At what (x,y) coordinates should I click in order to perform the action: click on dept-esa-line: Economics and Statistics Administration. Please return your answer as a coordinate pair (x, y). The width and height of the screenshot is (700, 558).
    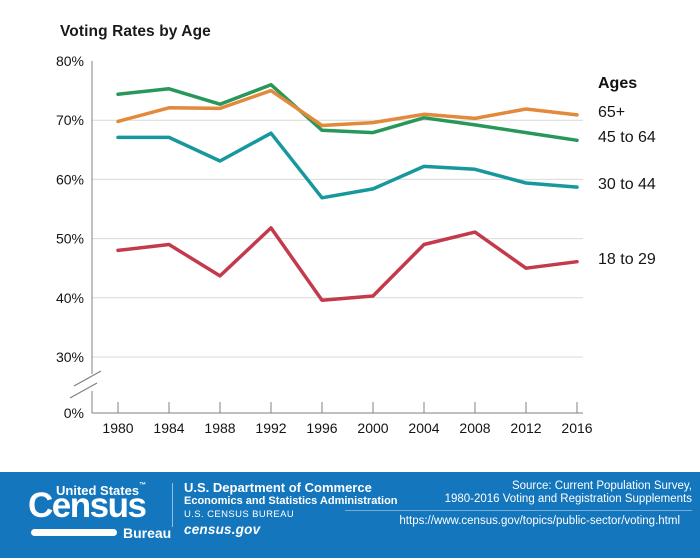
    Looking at the image, I should click on (291, 501).